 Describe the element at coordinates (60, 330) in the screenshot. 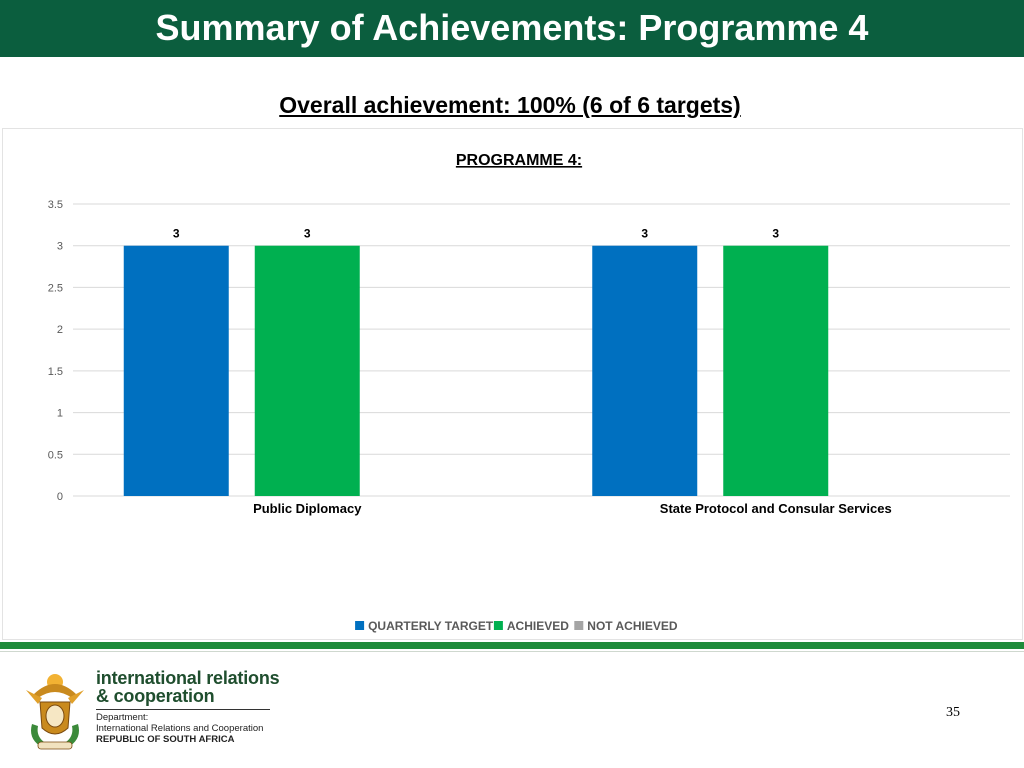

I see `y-tick-label: 2` at that location.